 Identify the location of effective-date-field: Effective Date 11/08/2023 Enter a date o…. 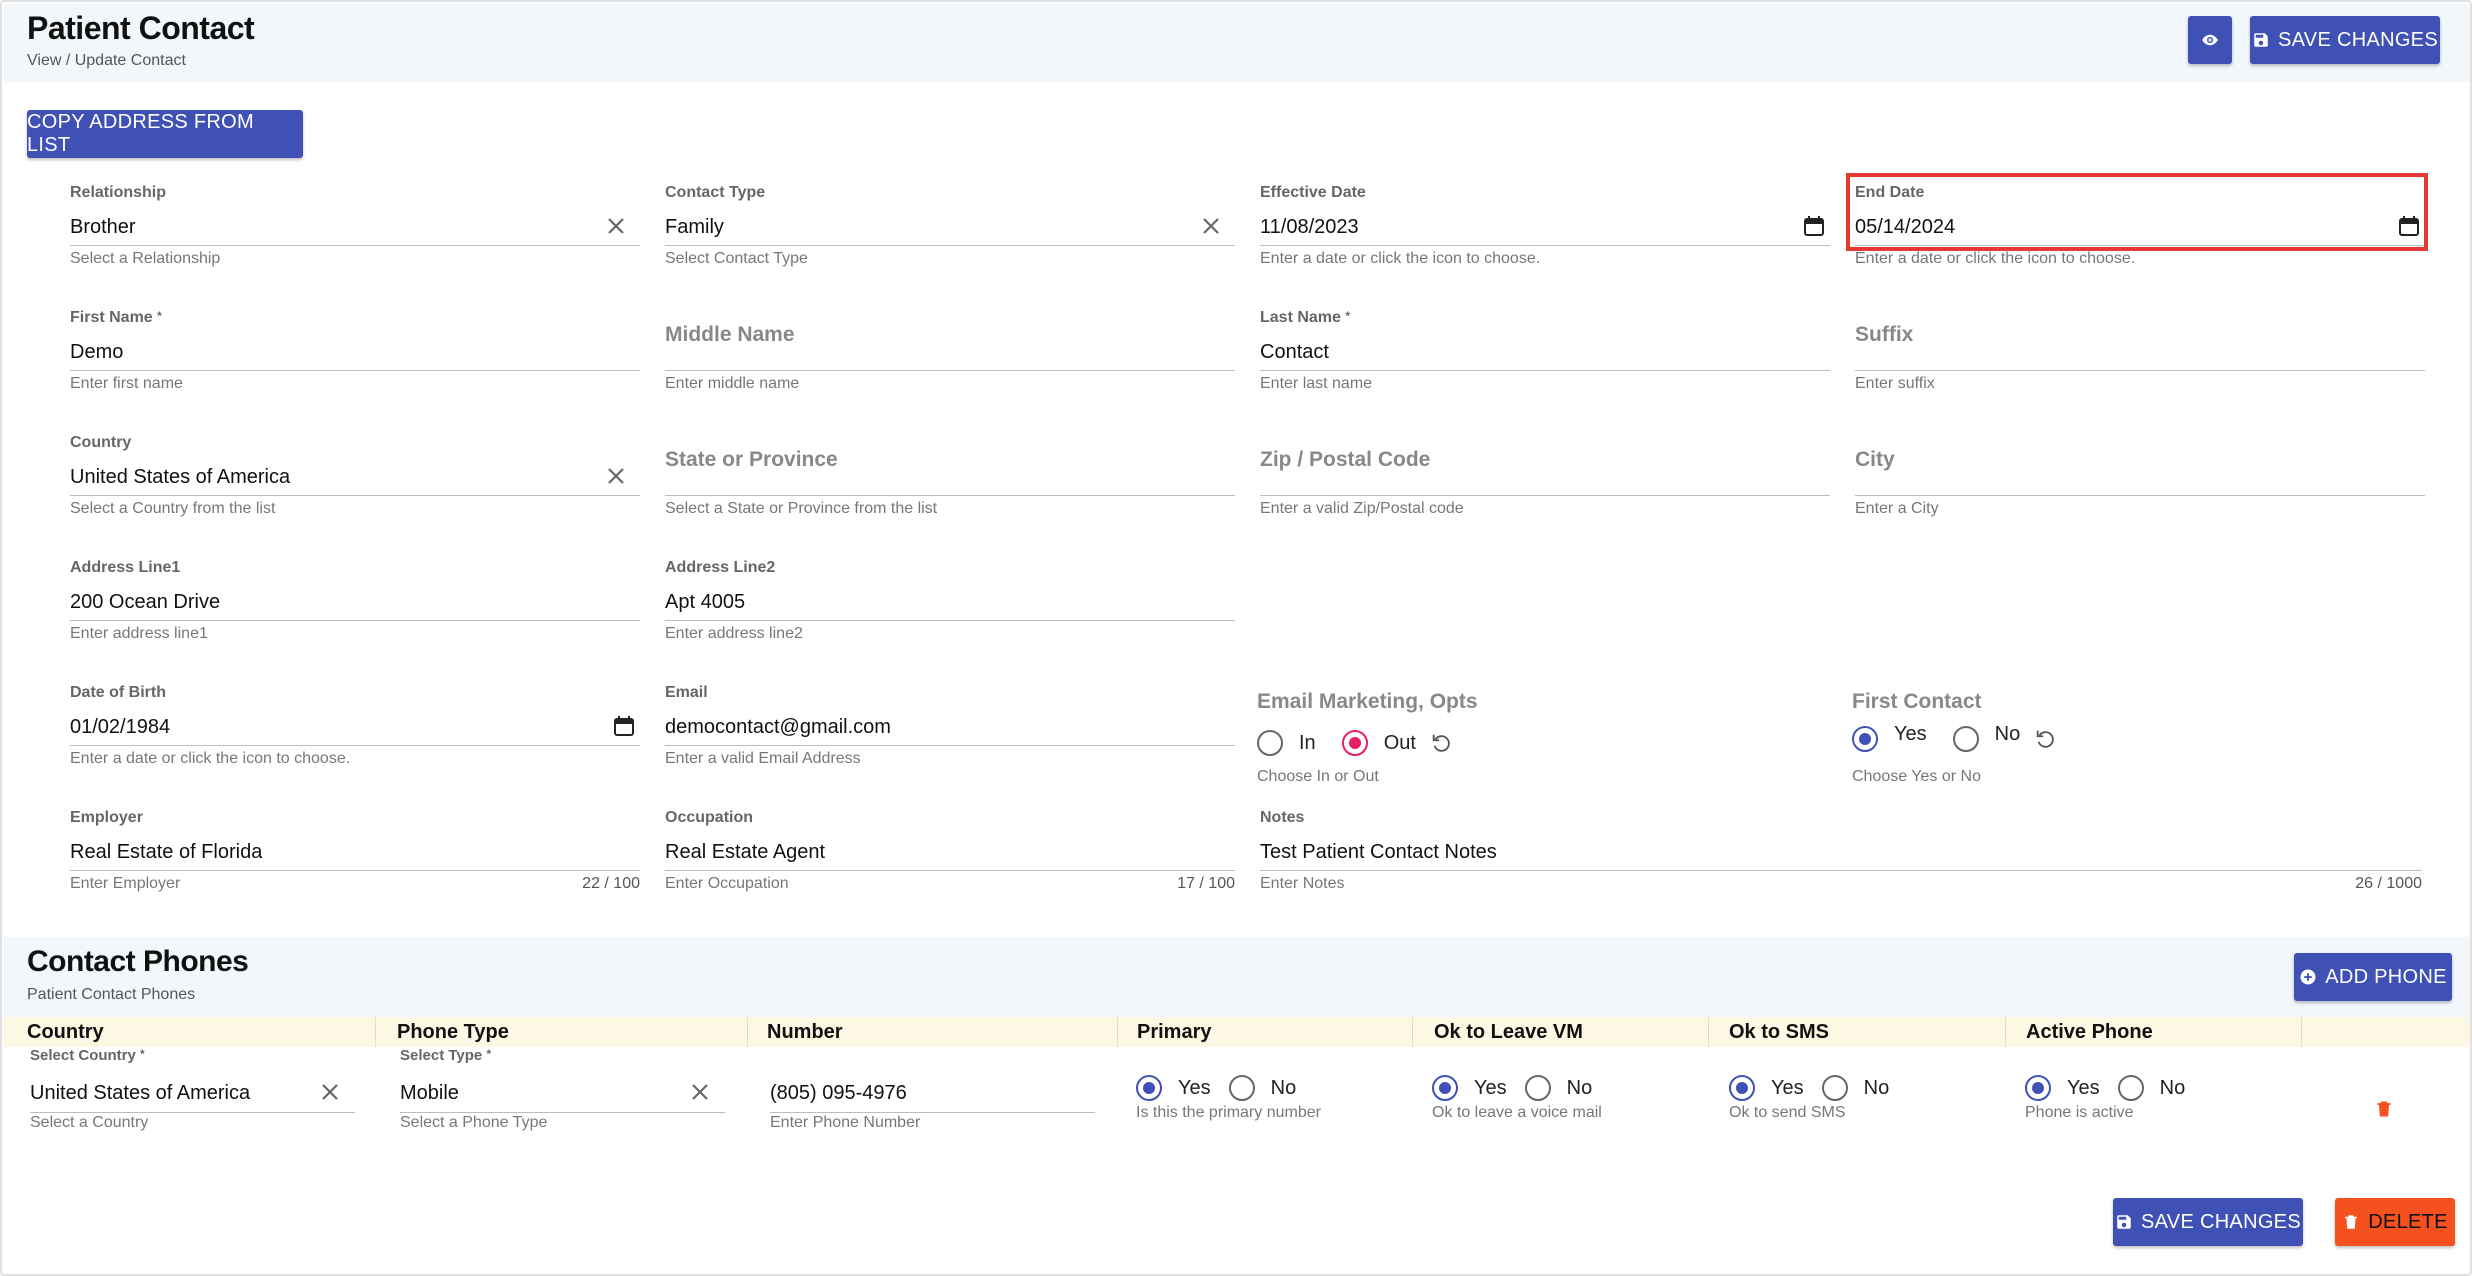
(1545, 229).